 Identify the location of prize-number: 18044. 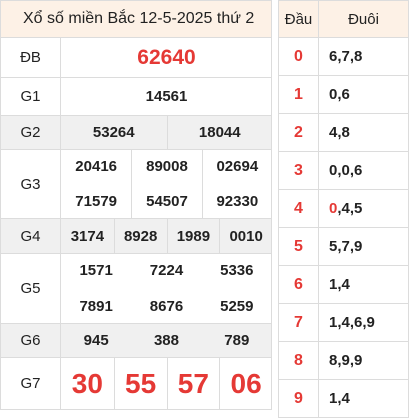
(219, 132).